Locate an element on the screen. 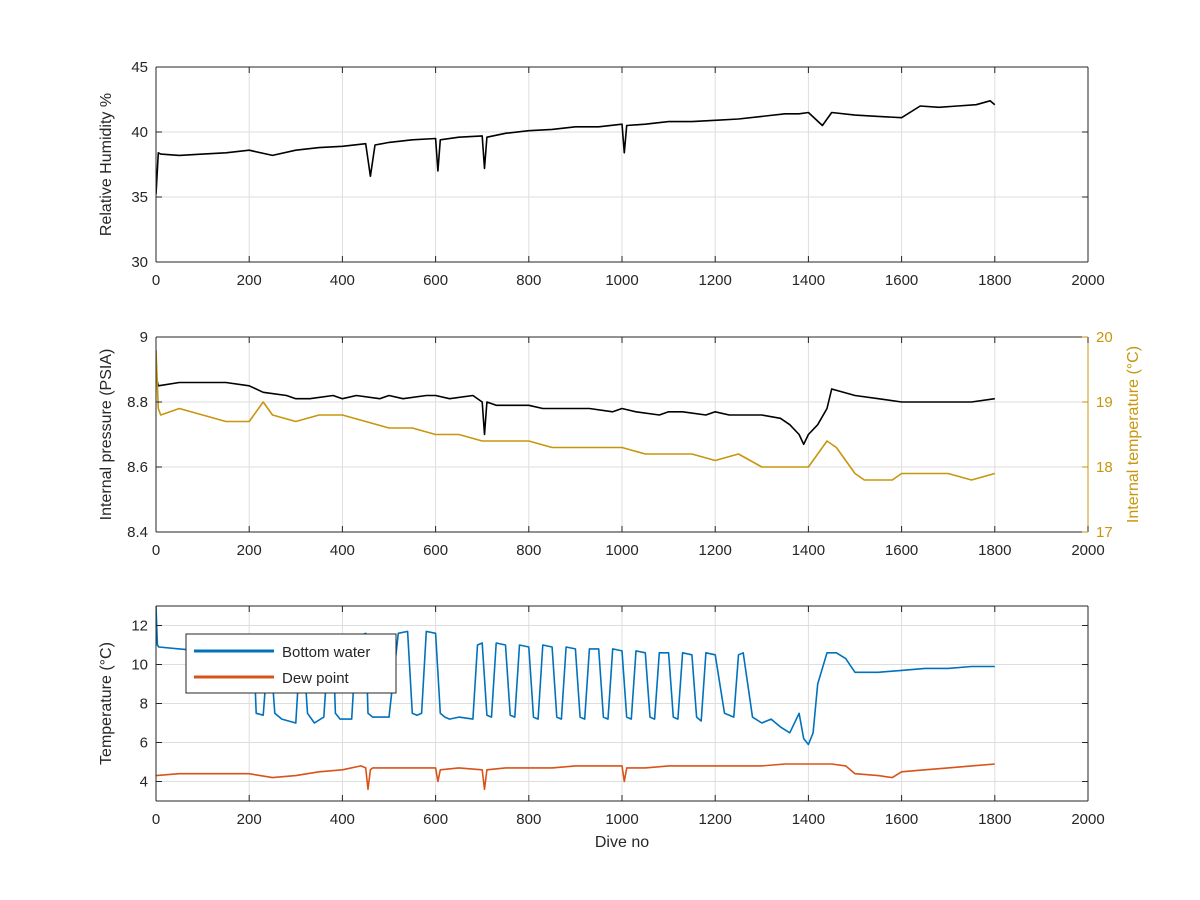  y-tick-label: 10 is located at coordinates (139, 665).